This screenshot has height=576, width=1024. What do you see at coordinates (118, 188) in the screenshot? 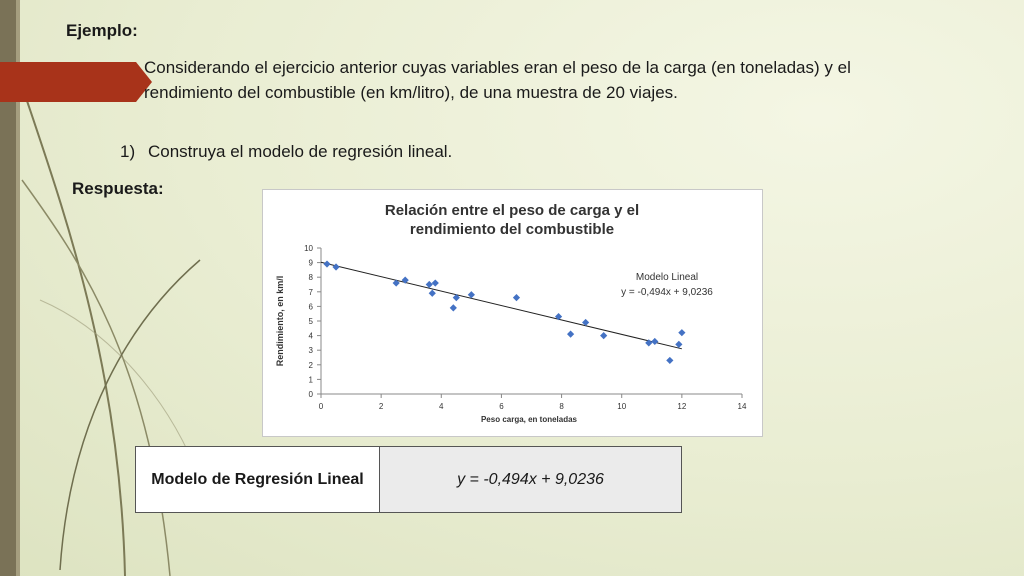
I see `answer-label: Respuesta:` at bounding box center [118, 188].